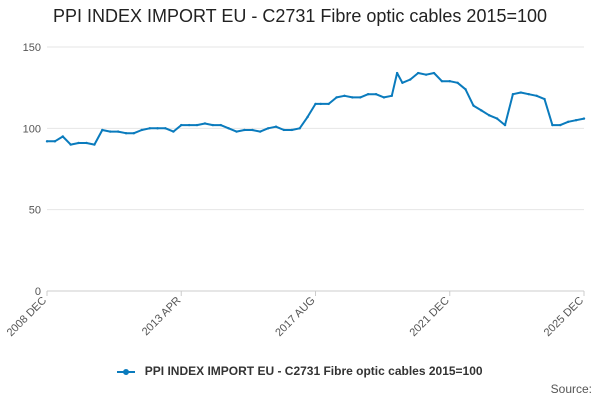 The height and width of the screenshot is (400, 600). I want to click on x-tick-label-1: 2013 APR, so click(162, 317).